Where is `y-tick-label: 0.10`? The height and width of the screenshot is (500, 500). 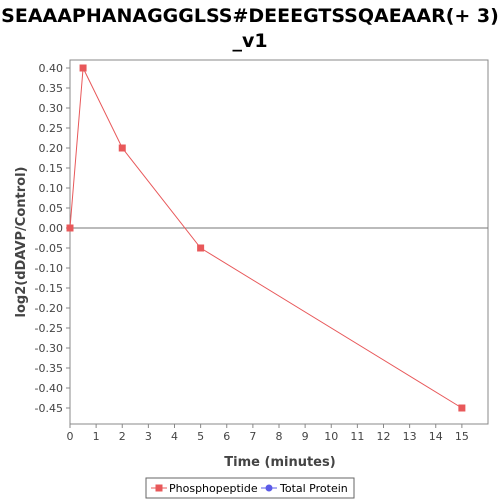 y-tick-label: 0.10 is located at coordinates (51, 188).